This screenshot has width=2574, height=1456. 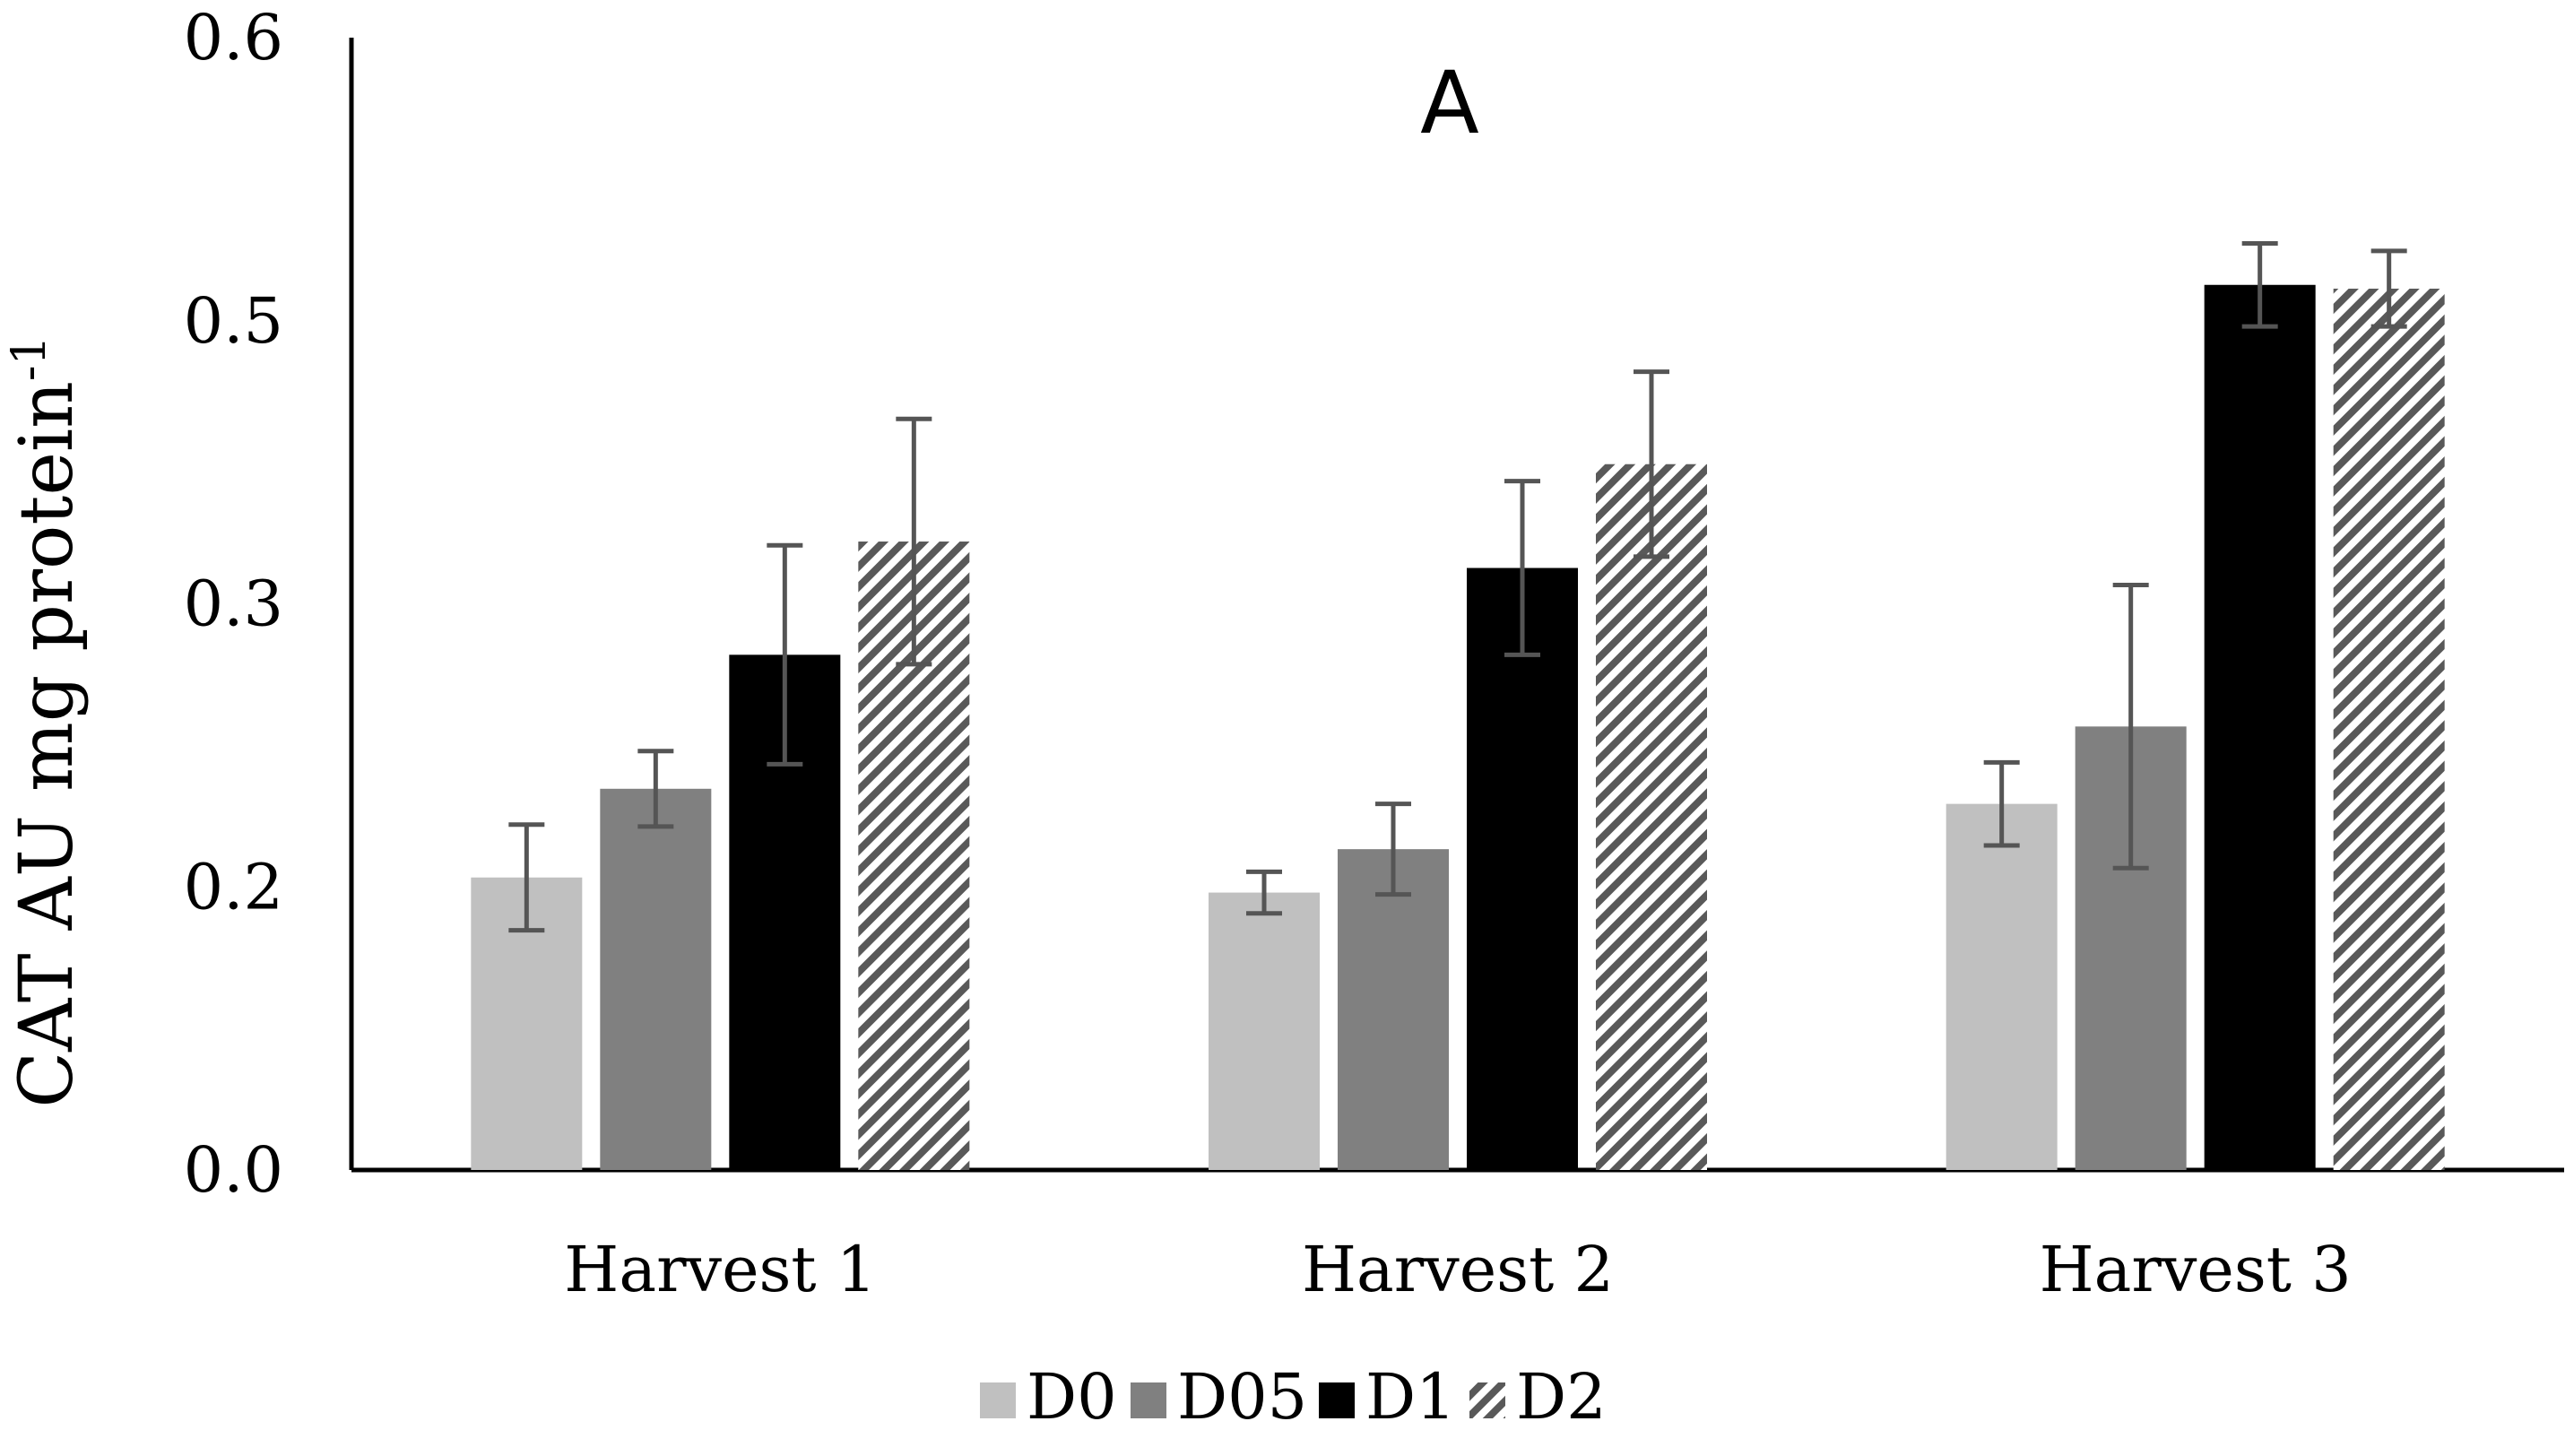 I want to click on legend-item-d0: D0, so click(x=1048, y=1397).